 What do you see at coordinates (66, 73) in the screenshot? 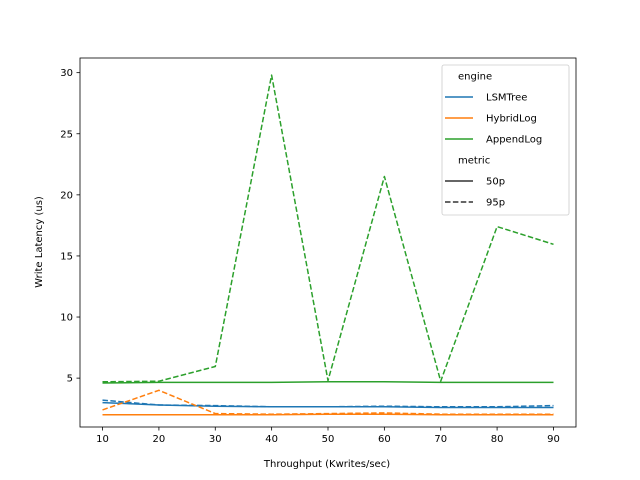
I see `y-tick-label: 30` at bounding box center [66, 73].